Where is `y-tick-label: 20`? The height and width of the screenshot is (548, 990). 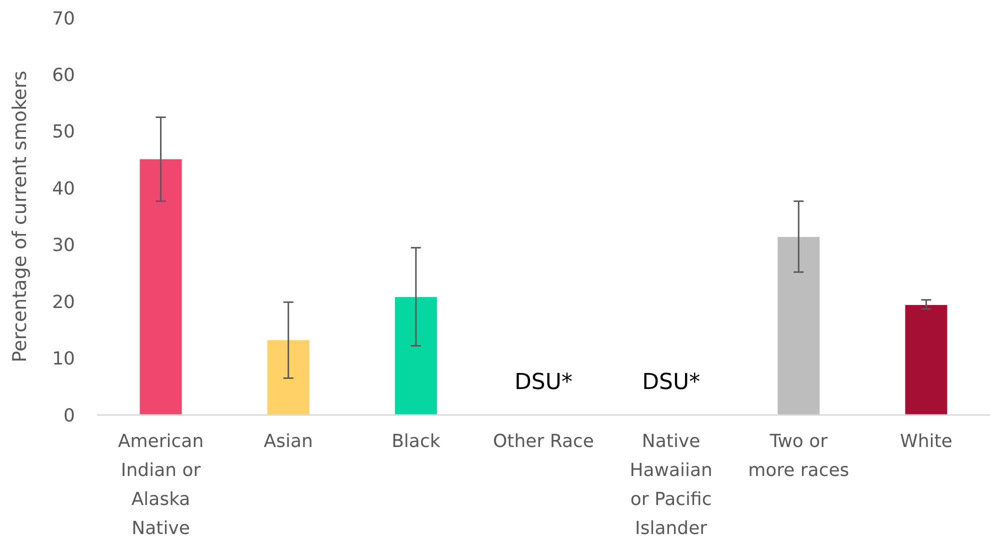
y-tick-label: 20 is located at coordinates (63, 302).